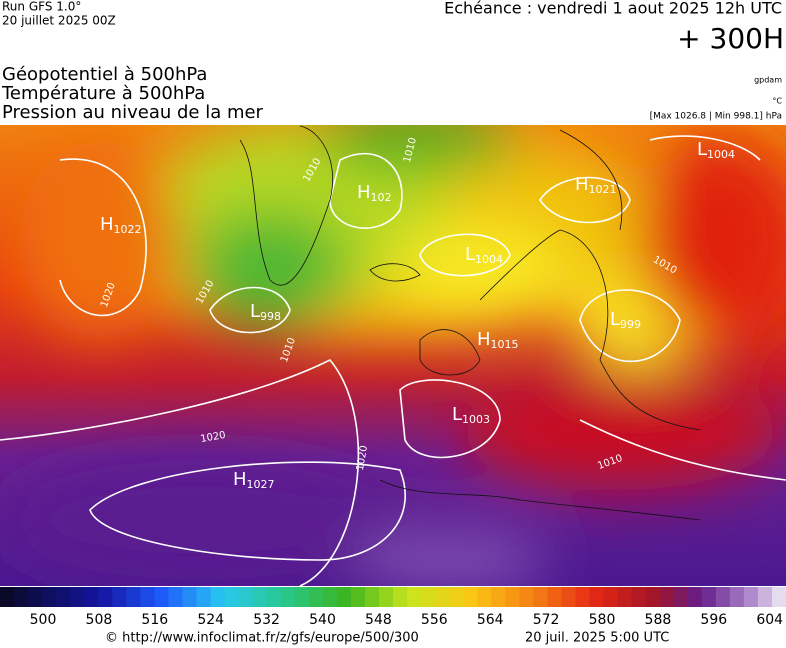 The width and height of the screenshot is (786, 648). What do you see at coordinates (716, 117) in the screenshot?
I see `unit-label: [Max 1026.8 | Min 998.1] hPa` at bounding box center [716, 117].